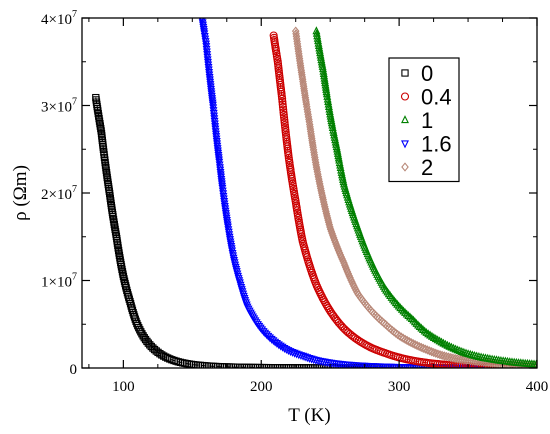 This screenshot has height=434, width=550. I want to click on legend-label: 0, so click(427, 73).